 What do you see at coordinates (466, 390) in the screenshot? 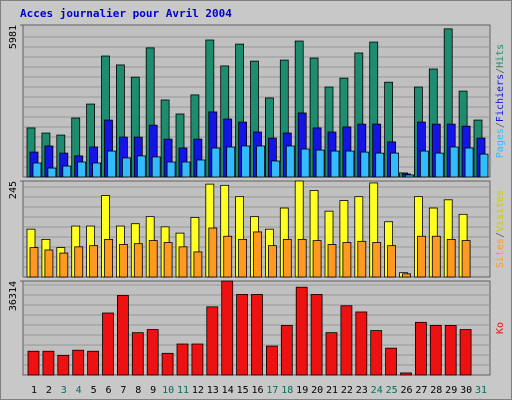
I see `x-tick-label: 30` at bounding box center [466, 390].